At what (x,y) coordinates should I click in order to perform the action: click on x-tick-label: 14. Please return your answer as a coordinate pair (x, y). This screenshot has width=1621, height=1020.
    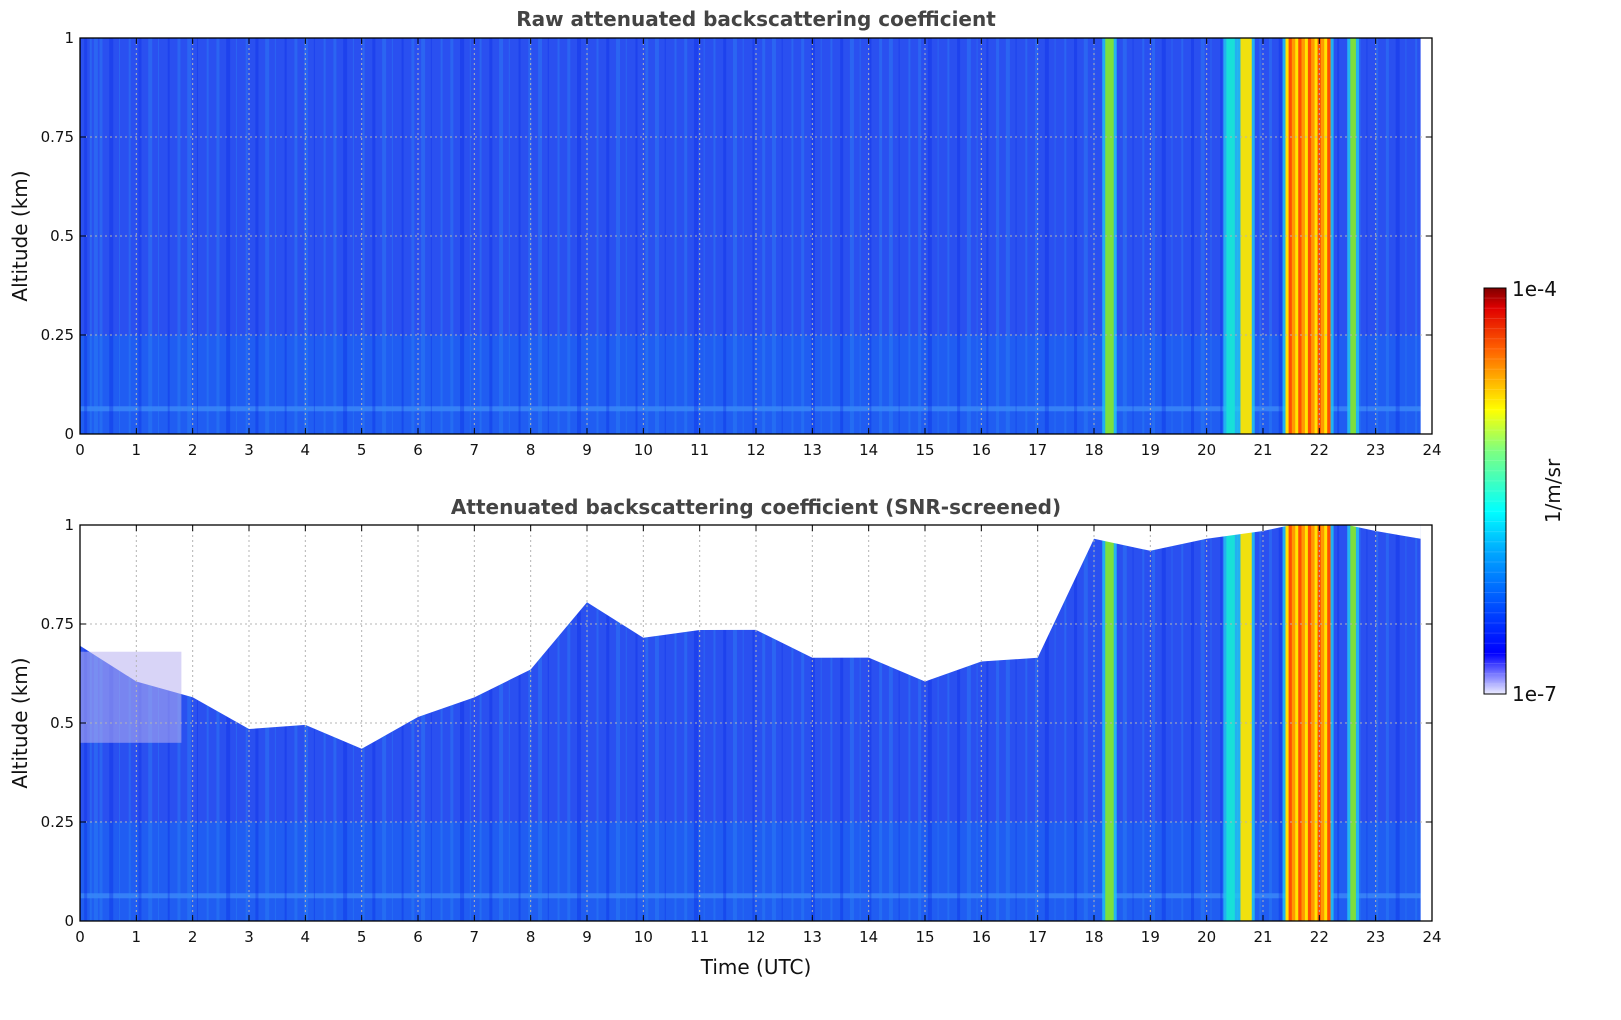
    Looking at the image, I should click on (868, 450).